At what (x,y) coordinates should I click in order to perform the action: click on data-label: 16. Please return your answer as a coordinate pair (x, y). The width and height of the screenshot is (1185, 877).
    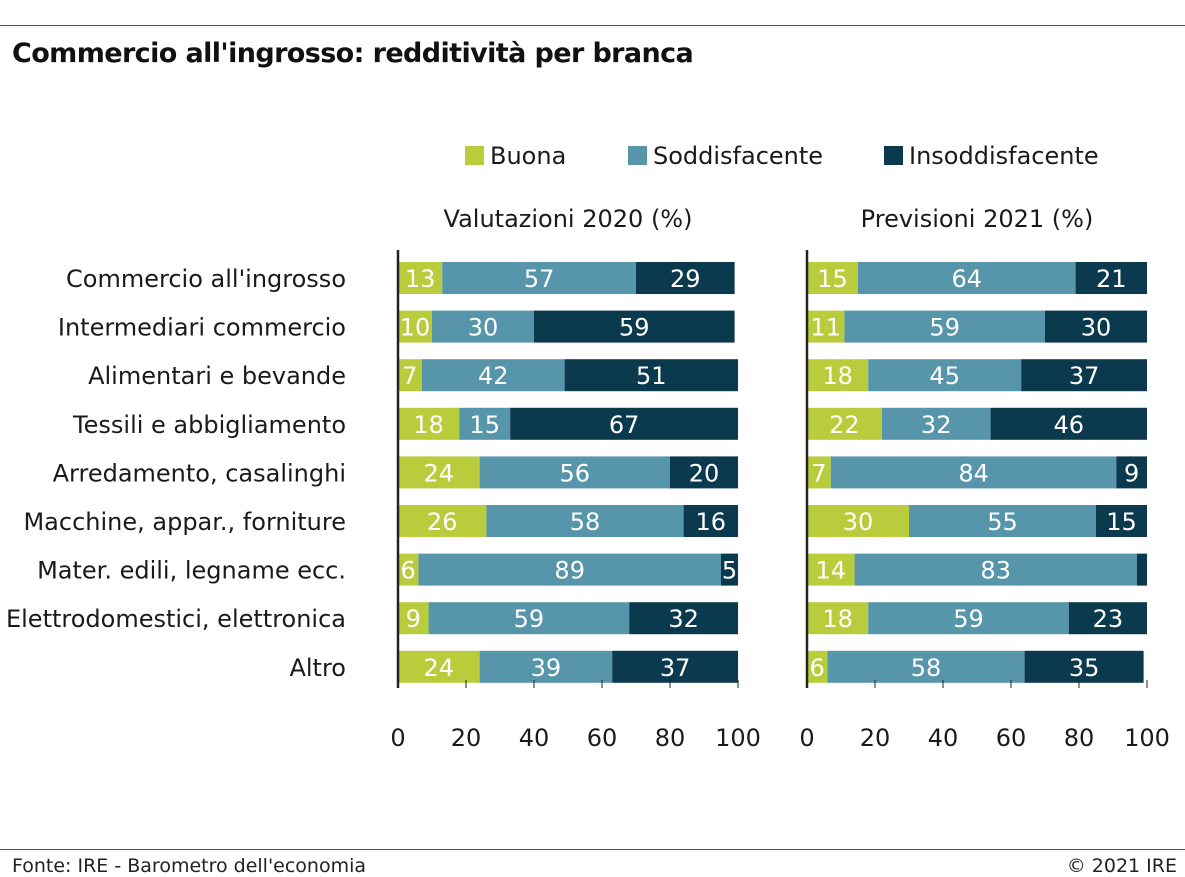
    Looking at the image, I should click on (711, 522).